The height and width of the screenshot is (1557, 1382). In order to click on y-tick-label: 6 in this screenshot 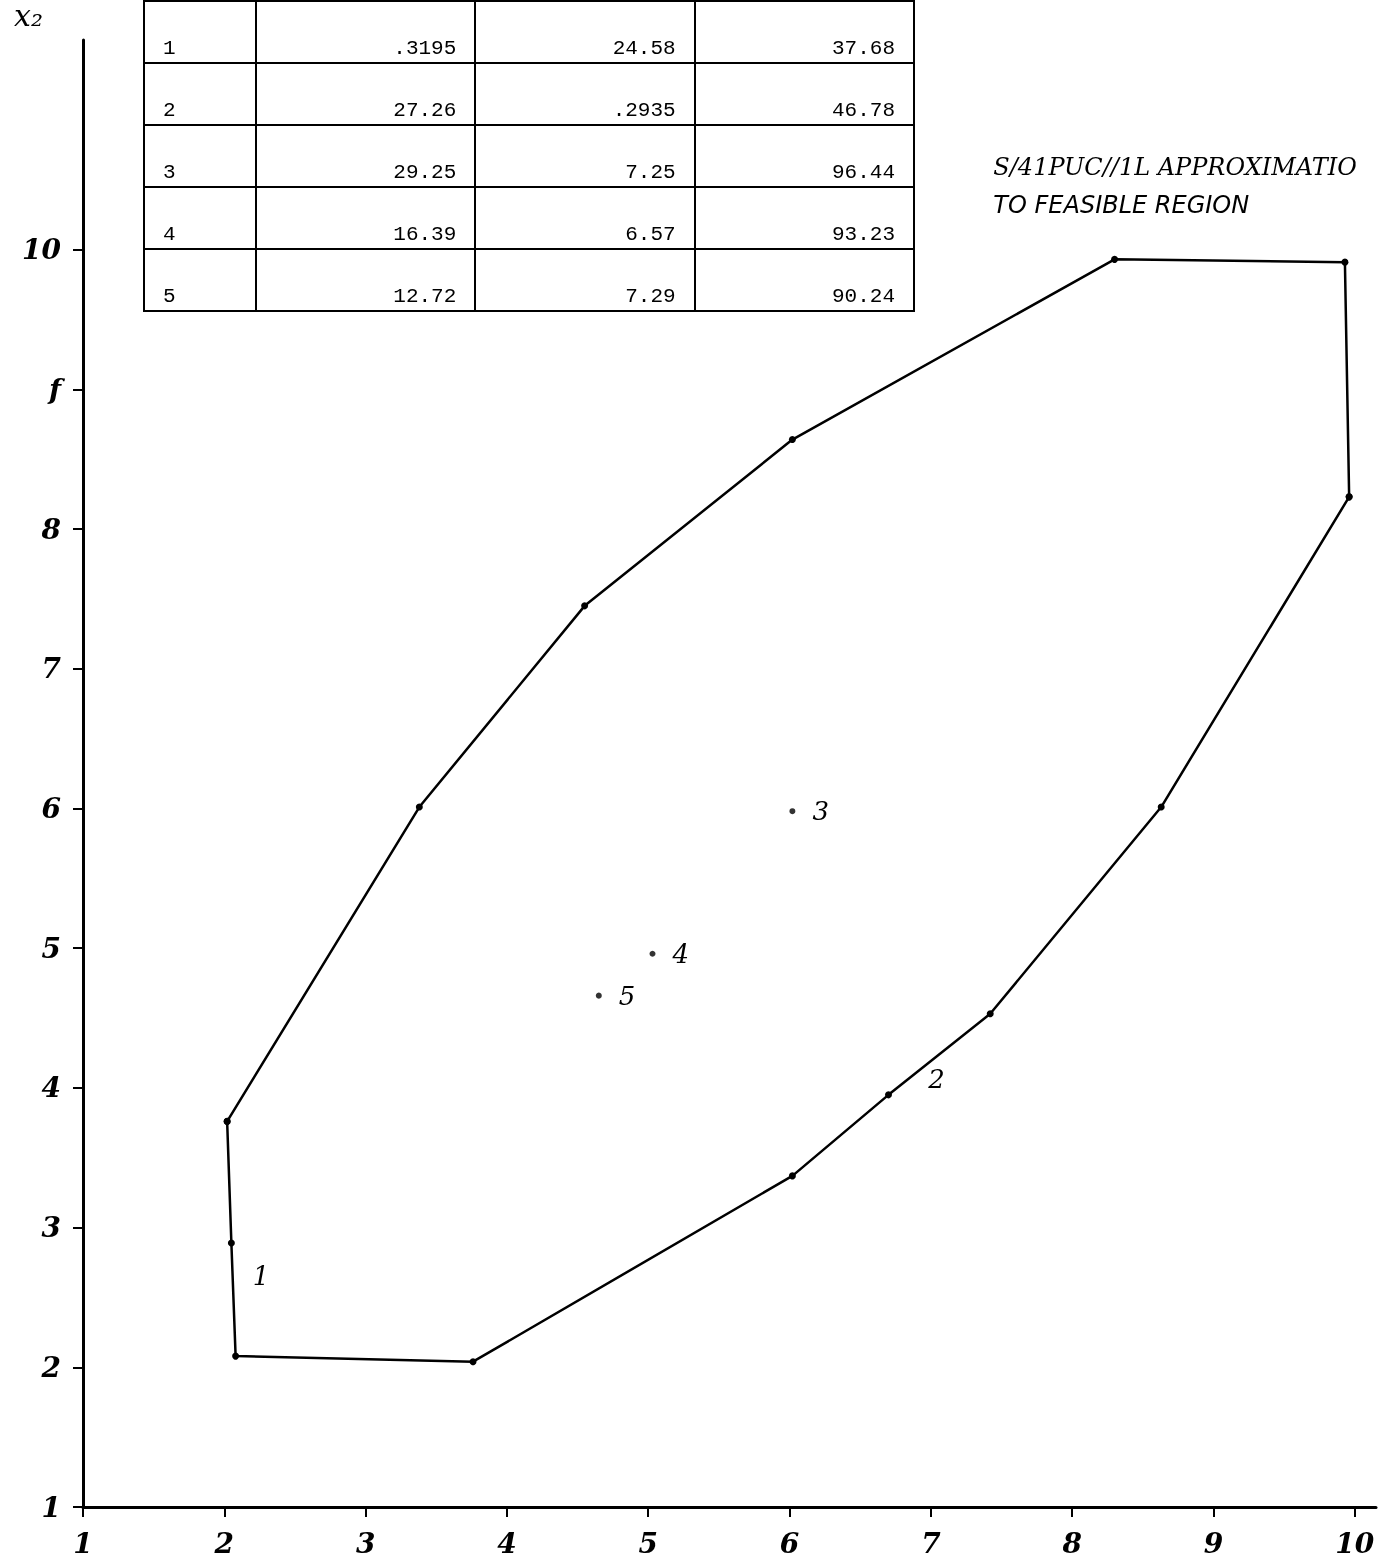, I will do `click(51, 808)`.